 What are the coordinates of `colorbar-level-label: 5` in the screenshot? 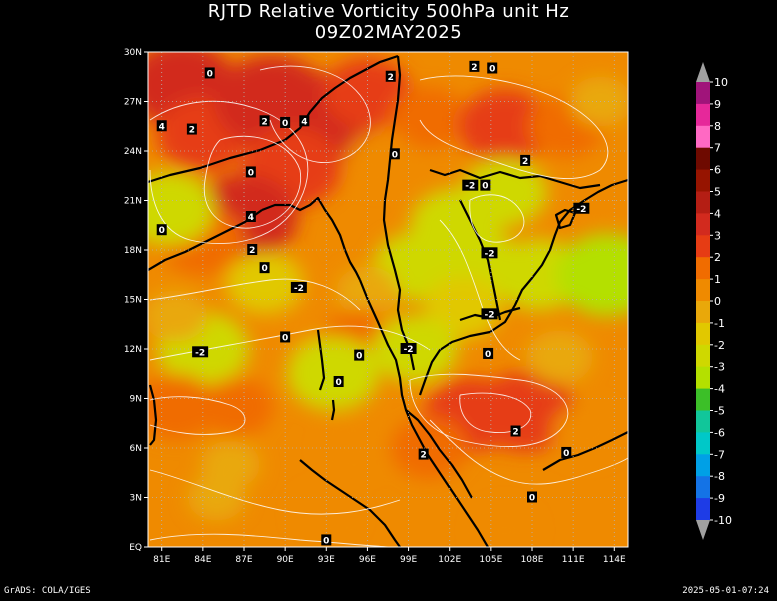 It's located at (717, 192).